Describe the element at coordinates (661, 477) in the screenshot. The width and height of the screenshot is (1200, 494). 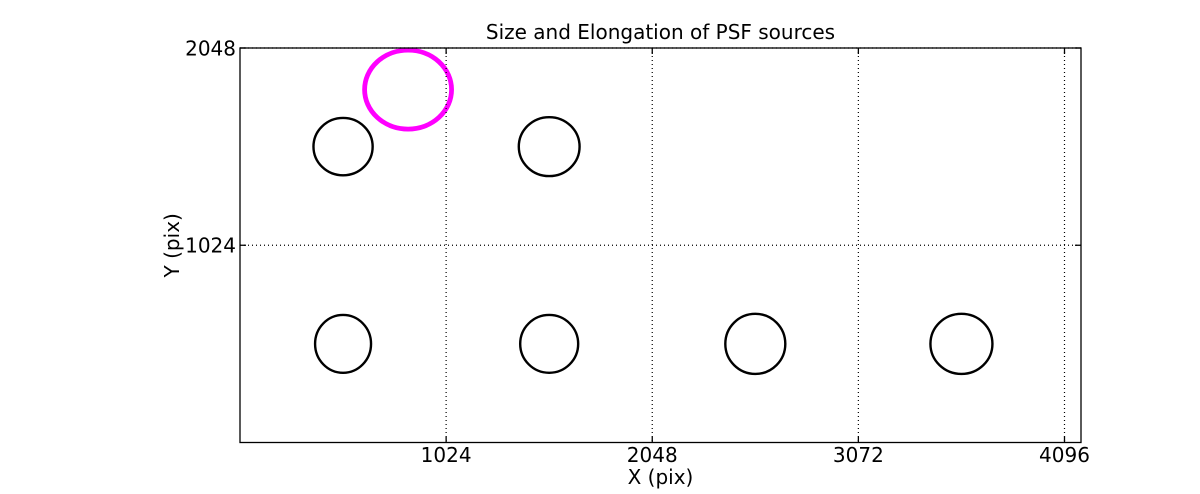
I see `x-axis-label: X (pix)` at that location.